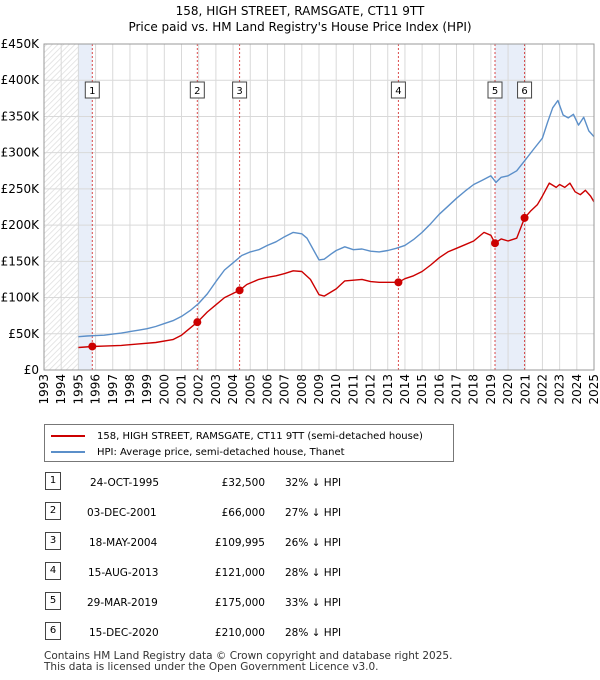 The image size is (600, 680). Describe the element at coordinates (313, 543) in the screenshot. I see `sale-hpi-diff: 26% ↓ HPI` at that location.